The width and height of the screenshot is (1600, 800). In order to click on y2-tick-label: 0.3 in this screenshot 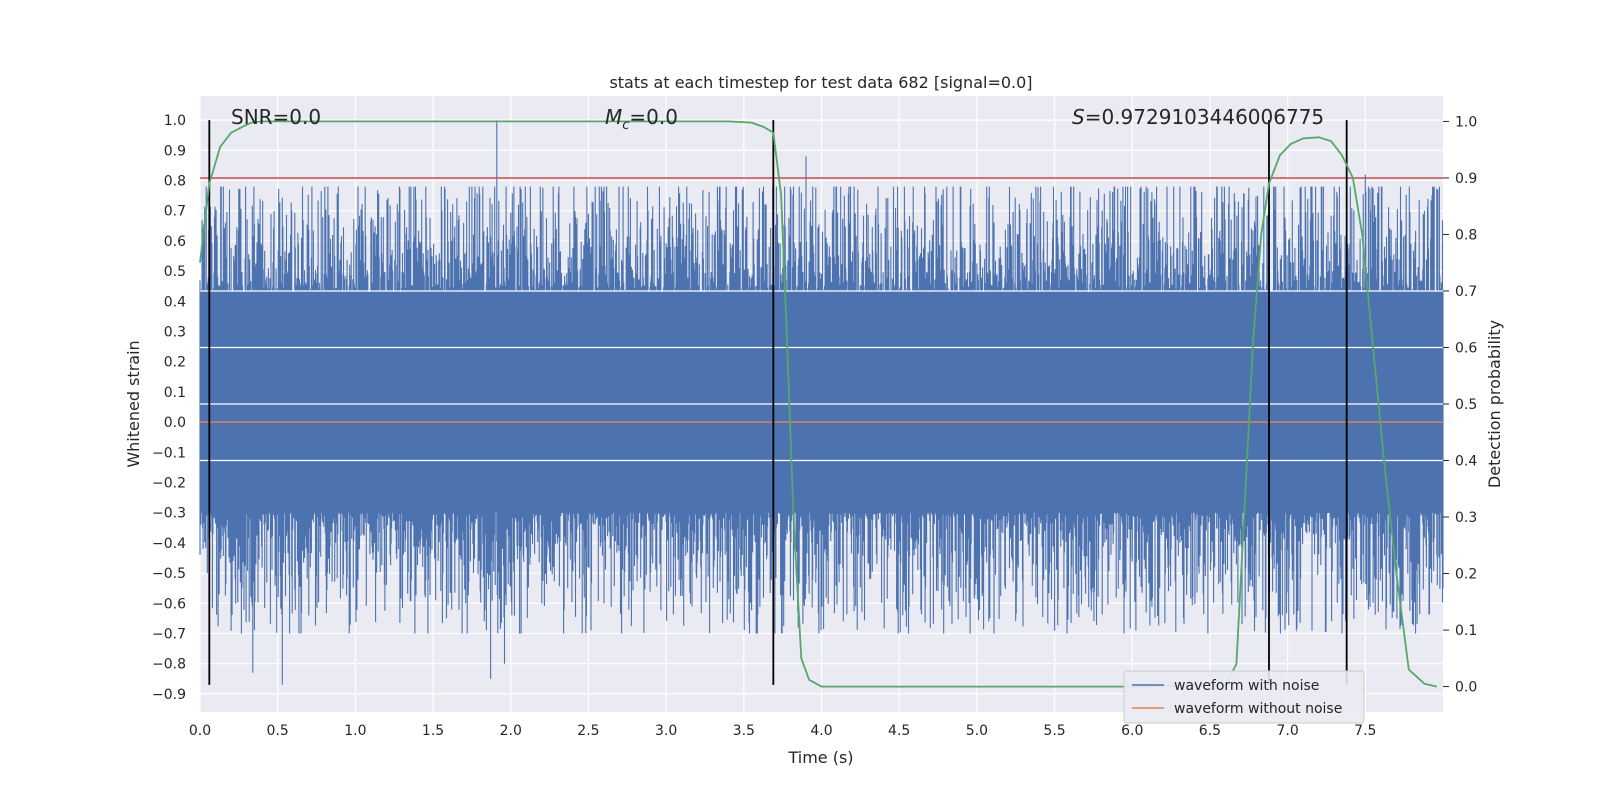, I will do `click(1466, 518)`.